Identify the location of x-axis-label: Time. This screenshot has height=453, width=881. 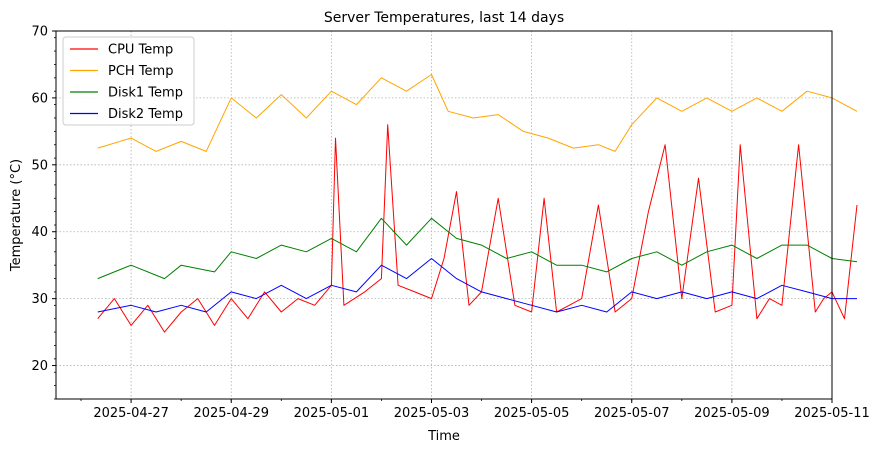
(443, 436).